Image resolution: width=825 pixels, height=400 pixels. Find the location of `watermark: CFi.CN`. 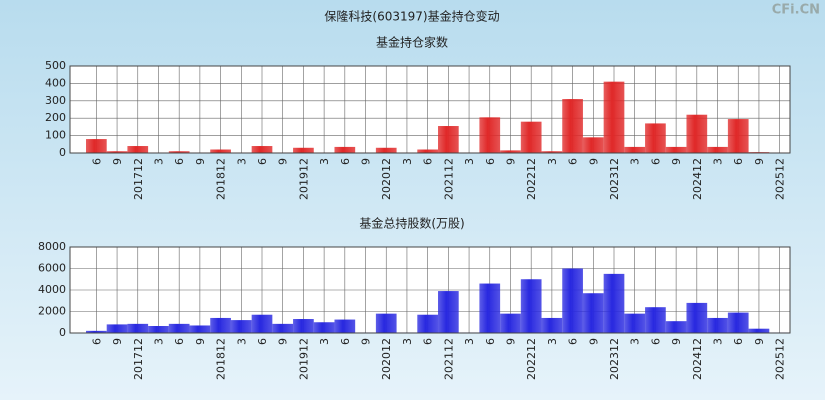

watermark: CFi.CN is located at coordinates (796, 10).